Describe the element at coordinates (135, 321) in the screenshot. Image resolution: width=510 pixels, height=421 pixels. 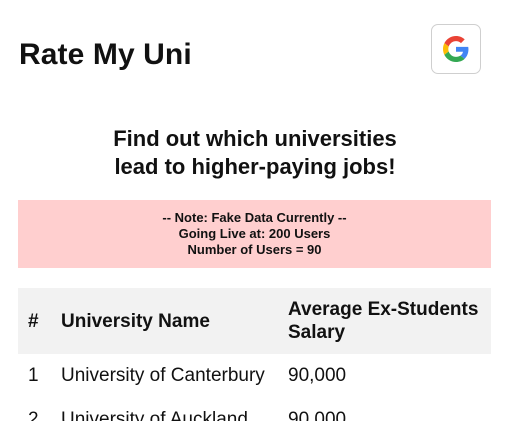
I see `column-header-university-name: University Name` at that location.